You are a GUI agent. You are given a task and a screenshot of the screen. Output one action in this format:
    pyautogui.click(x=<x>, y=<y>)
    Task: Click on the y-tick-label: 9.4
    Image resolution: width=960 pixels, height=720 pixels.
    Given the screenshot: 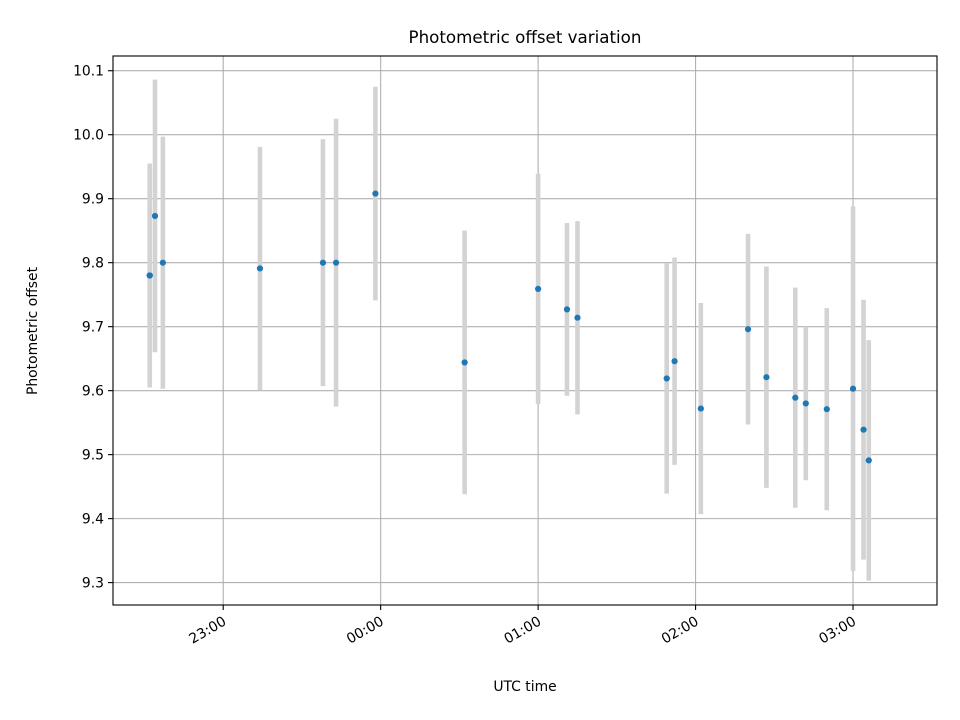 What is the action you would take?
    pyautogui.click(x=93, y=520)
    